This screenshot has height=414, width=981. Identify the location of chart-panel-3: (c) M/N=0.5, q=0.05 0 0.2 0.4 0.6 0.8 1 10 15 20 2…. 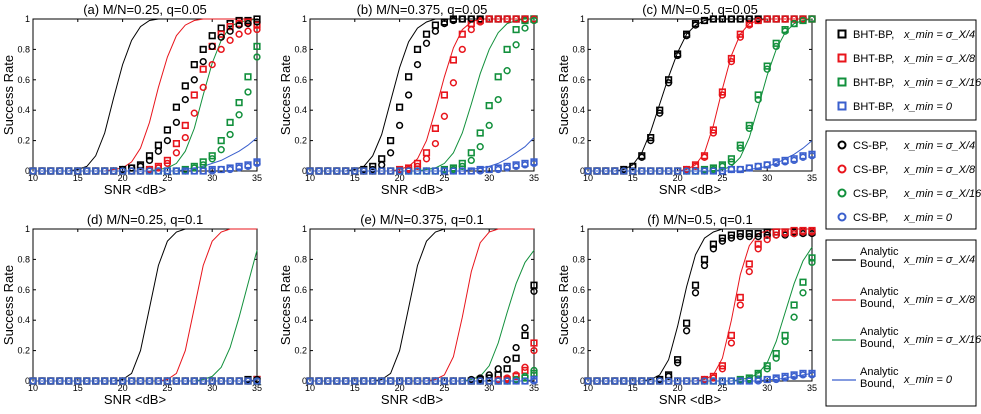
(686, 99).